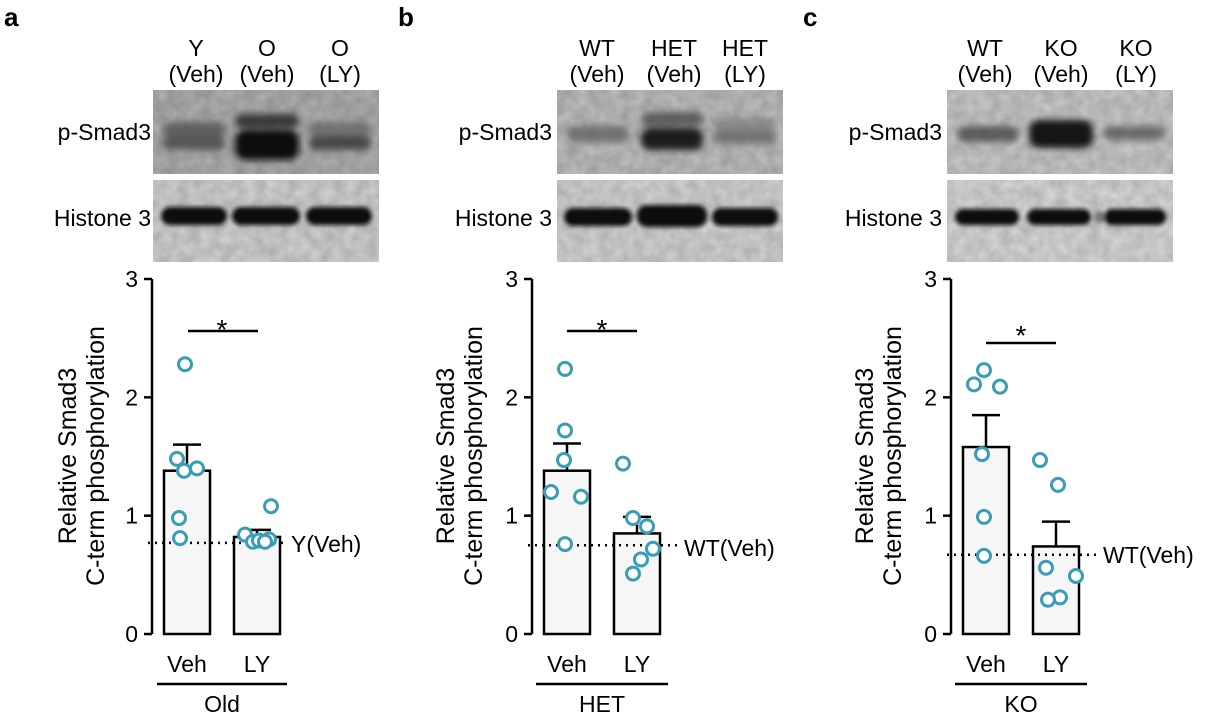 Image resolution: width=1222 pixels, height=714 pixels. Describe the element at coordinates (810, 17) in the screenshot. I see `panel-letter: c` at that location.